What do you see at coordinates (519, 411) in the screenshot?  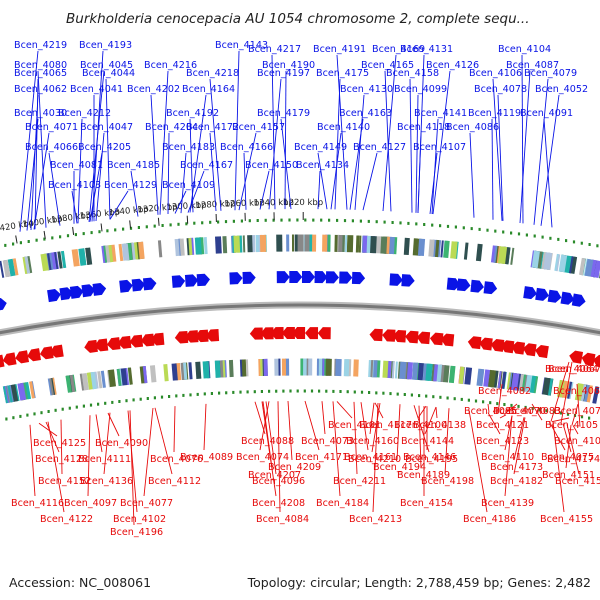 I see `gene-label: Bcen_4070` at bounding box center [519, 411].